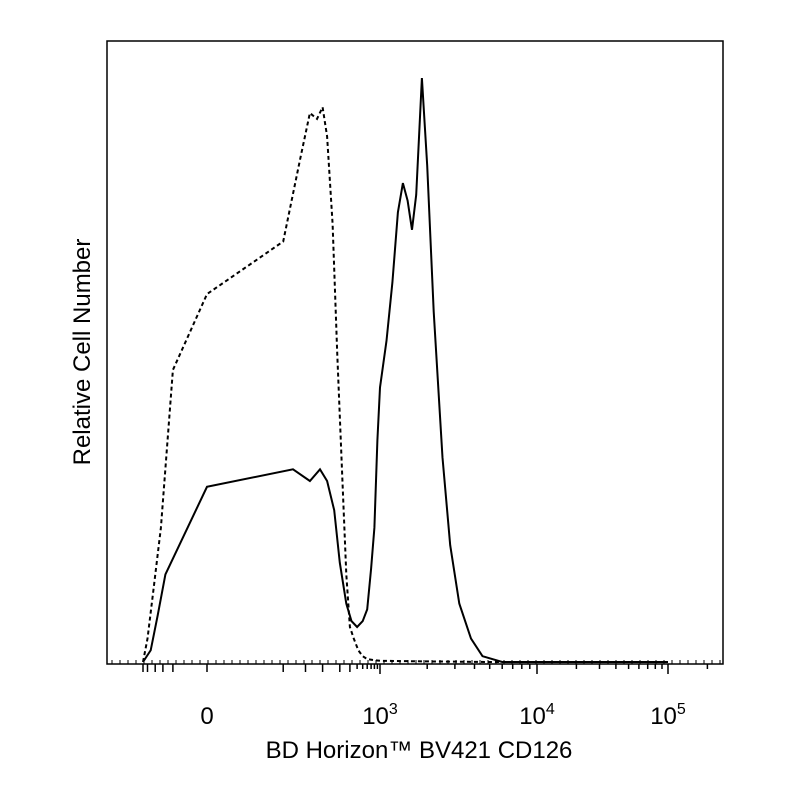 Image resolution: width=800 pixels, height=800 pixels. Describe the element at coordinates (443, 715) in the screenshot. I see `x-tick-labels: 0 10³ 10⁴ 10⁵` at that location.